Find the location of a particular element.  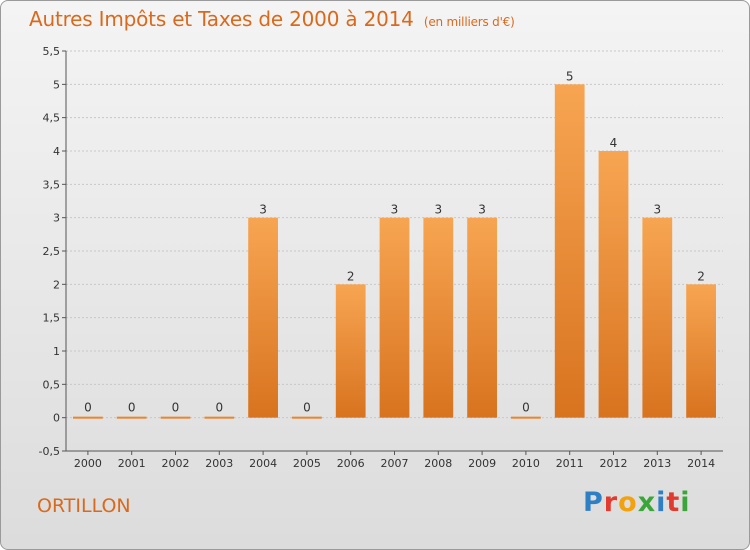

x-tick-label: 2003 is located at coordinates (219, 463).